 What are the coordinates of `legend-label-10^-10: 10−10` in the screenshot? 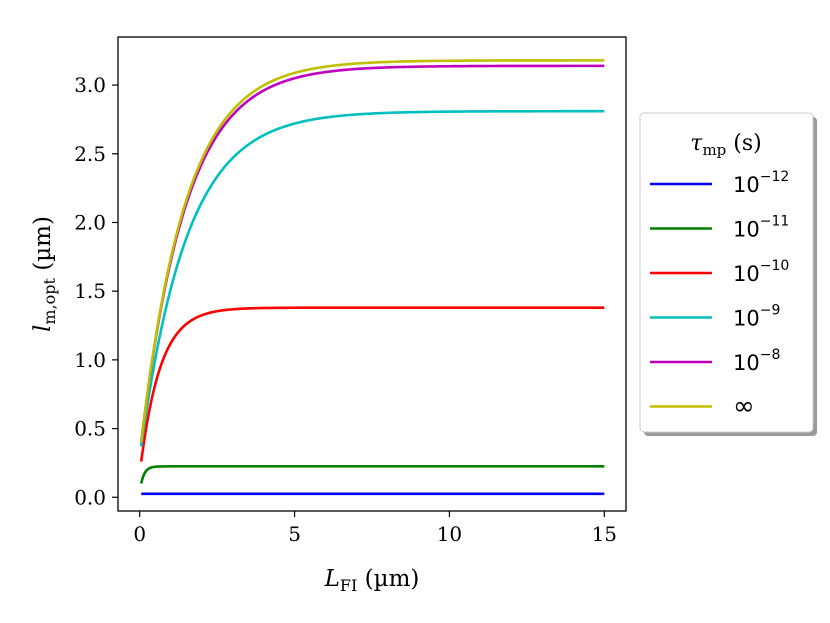 It's located at (761, 272).